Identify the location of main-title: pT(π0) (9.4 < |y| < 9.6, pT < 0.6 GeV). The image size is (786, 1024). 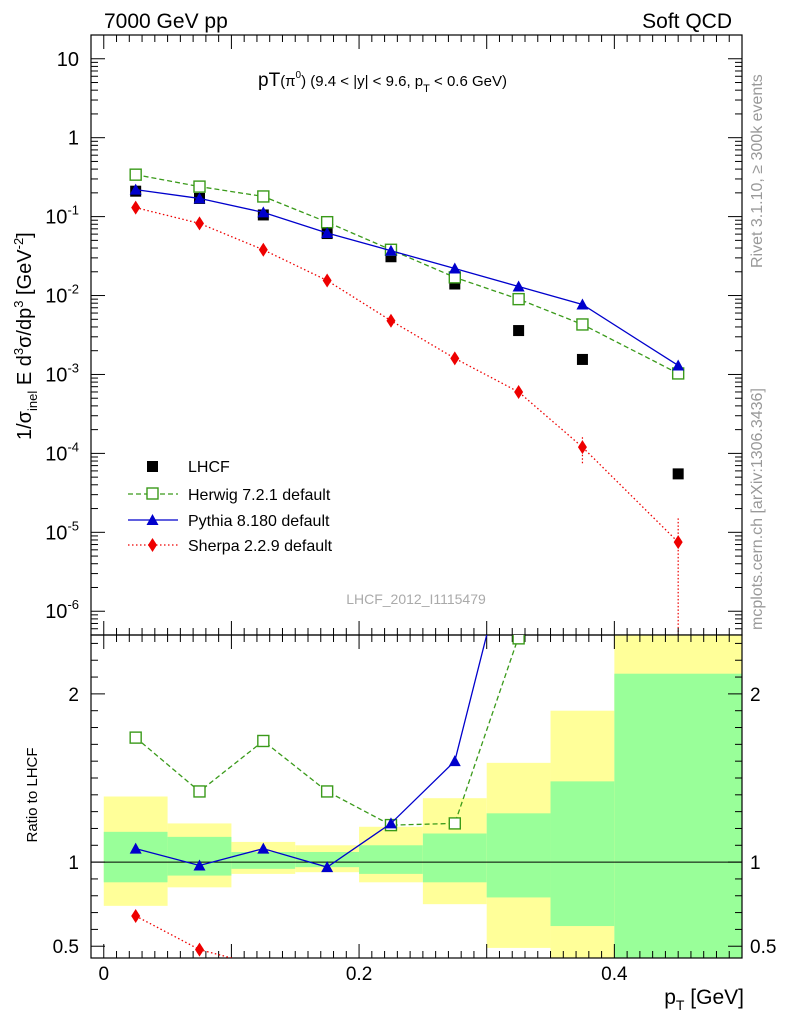
(382, 82).